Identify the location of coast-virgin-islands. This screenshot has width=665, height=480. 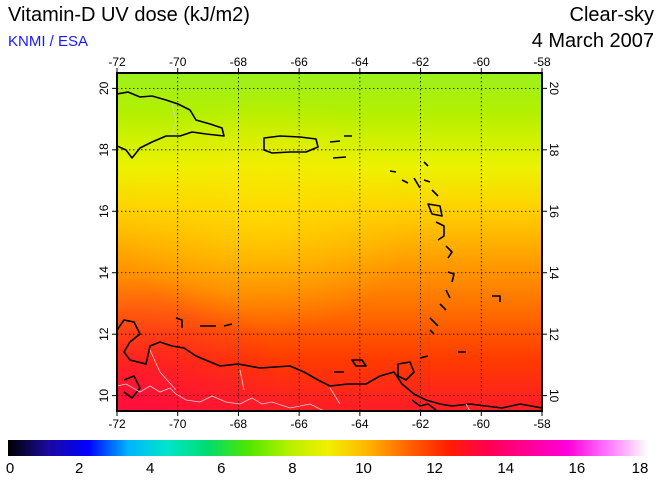
(340, 147).